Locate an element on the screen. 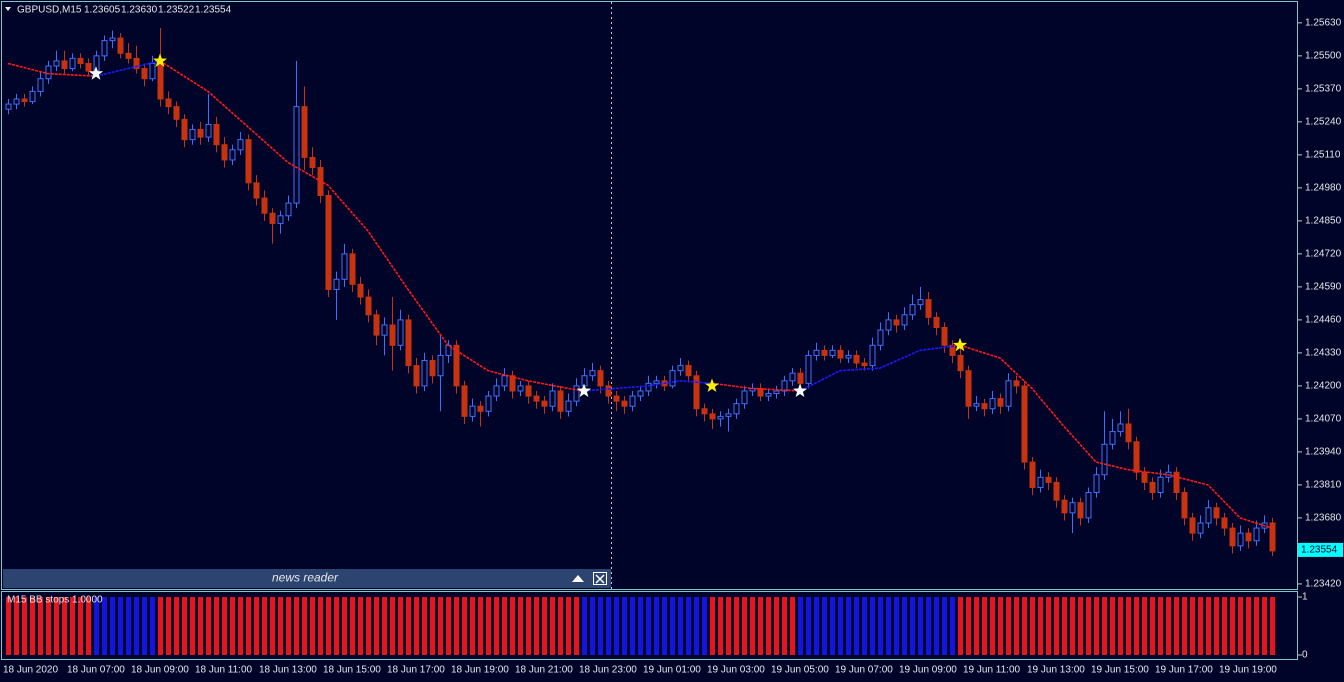  close-button is located at coordinates (600, 578).